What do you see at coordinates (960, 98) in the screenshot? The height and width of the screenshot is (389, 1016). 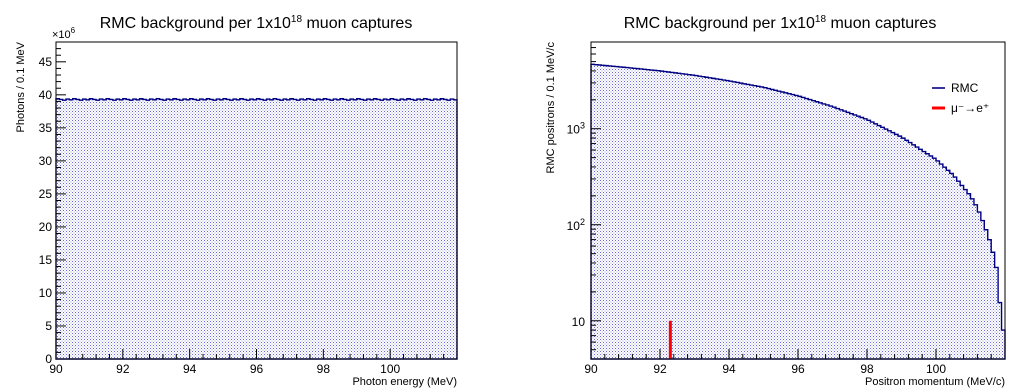 I see `legend: RMC μ⁻→e⁺` at bounding box center [960, 98].